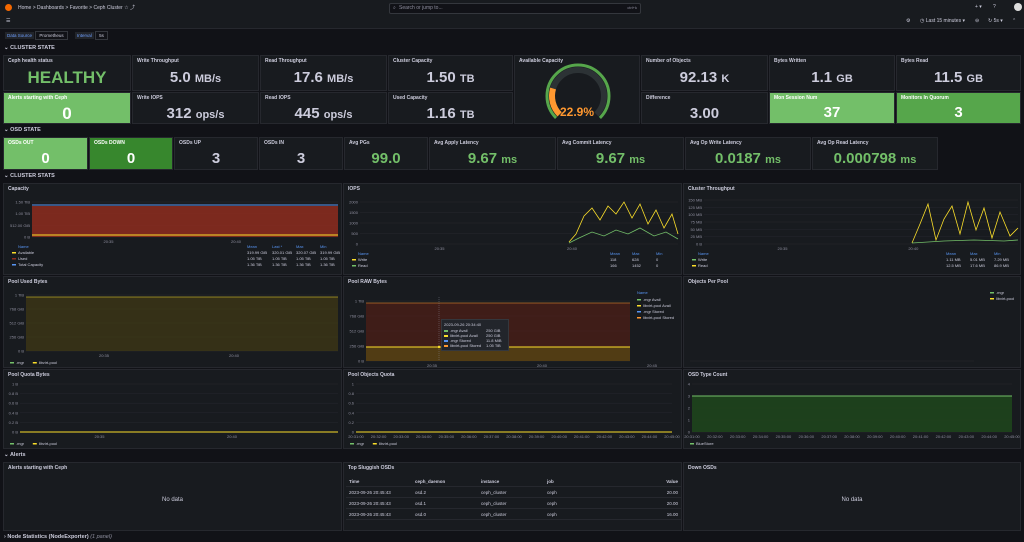 Image resolution: width=1024 pixels, height=542 pixels. Describe the element at coordinates (51, 35) in the screenshot. I see `datasource-select: Prometheus` at that location.